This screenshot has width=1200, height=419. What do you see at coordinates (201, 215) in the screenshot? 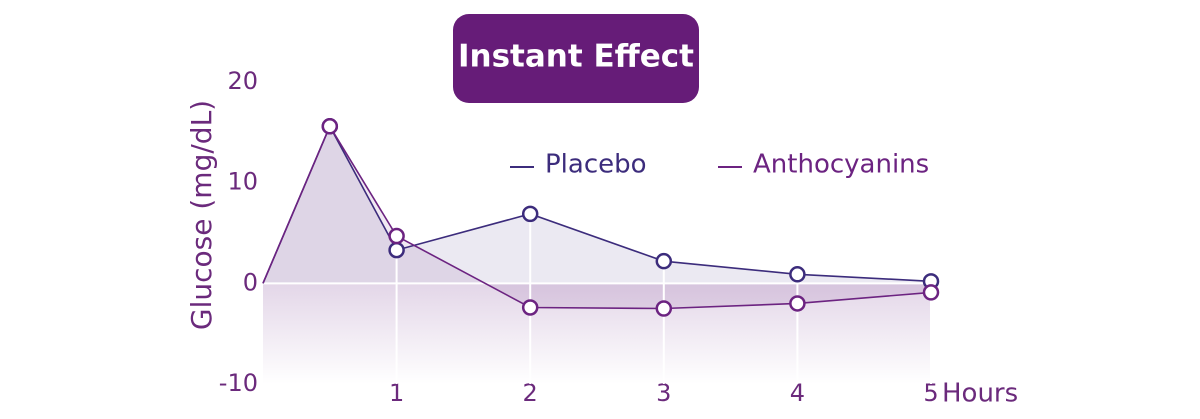
I see `y-axis-label: Glucose (mg/dL)` at bounding box center [201, 215].